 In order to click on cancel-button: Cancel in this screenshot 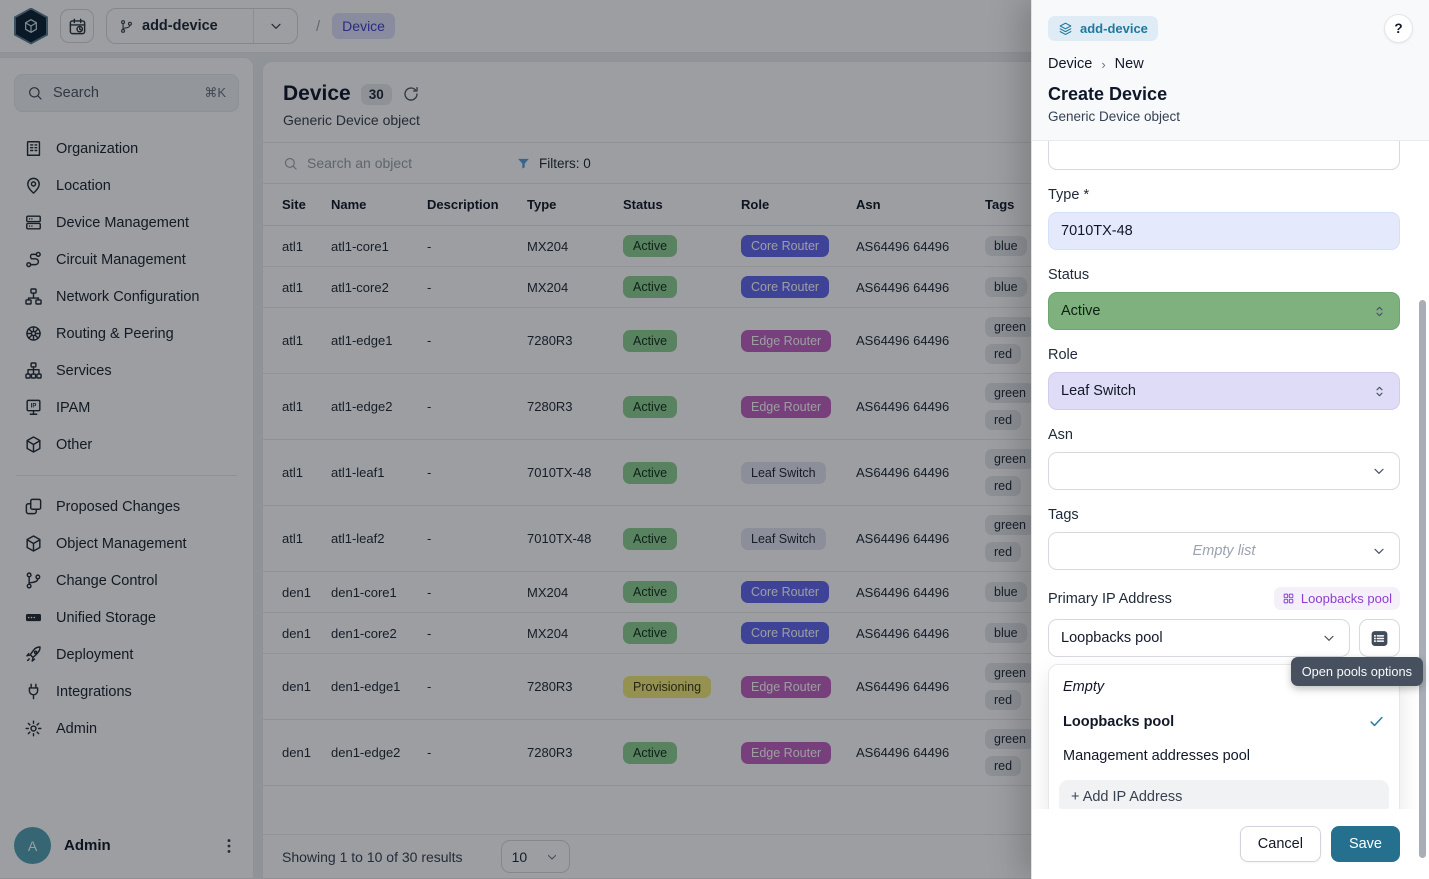, I will do `click(1280, 844)`.